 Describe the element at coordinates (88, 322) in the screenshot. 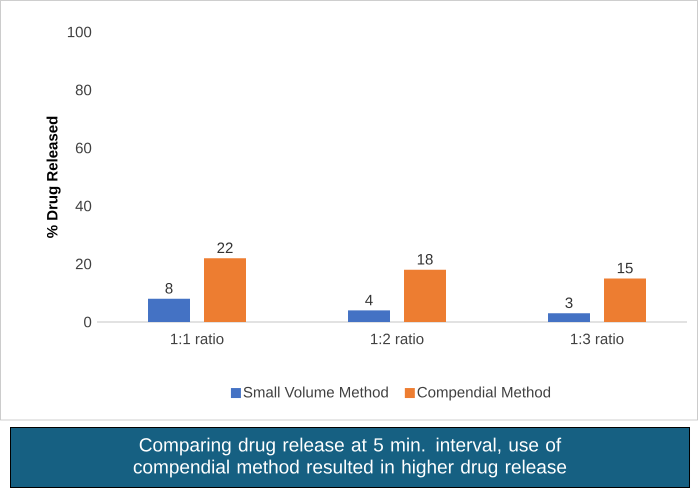

I see `y-tick-label: 0` at that location.